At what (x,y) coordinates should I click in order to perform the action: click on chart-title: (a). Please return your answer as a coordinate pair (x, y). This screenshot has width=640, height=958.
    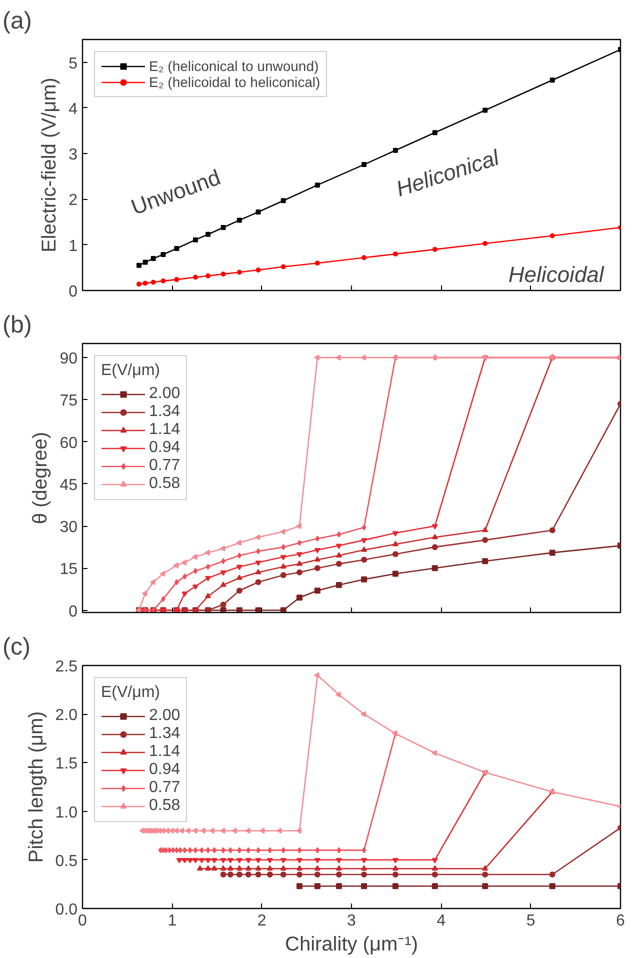
    Looking at the image, I should click on (17, 21).